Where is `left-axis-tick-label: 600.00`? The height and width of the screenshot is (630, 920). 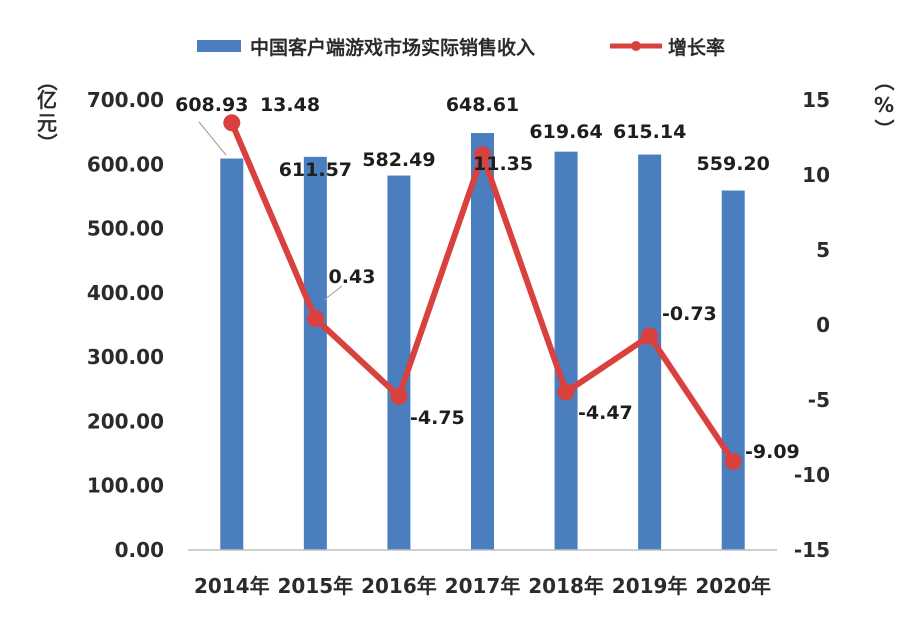
left-axis-tick-label: 600.00 is located at coordinates (125, 164).